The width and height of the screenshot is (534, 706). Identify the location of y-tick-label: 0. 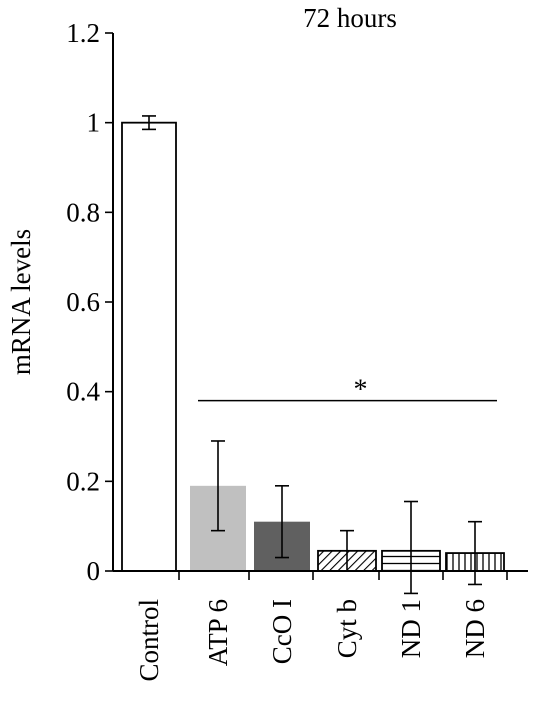
(94, 571).